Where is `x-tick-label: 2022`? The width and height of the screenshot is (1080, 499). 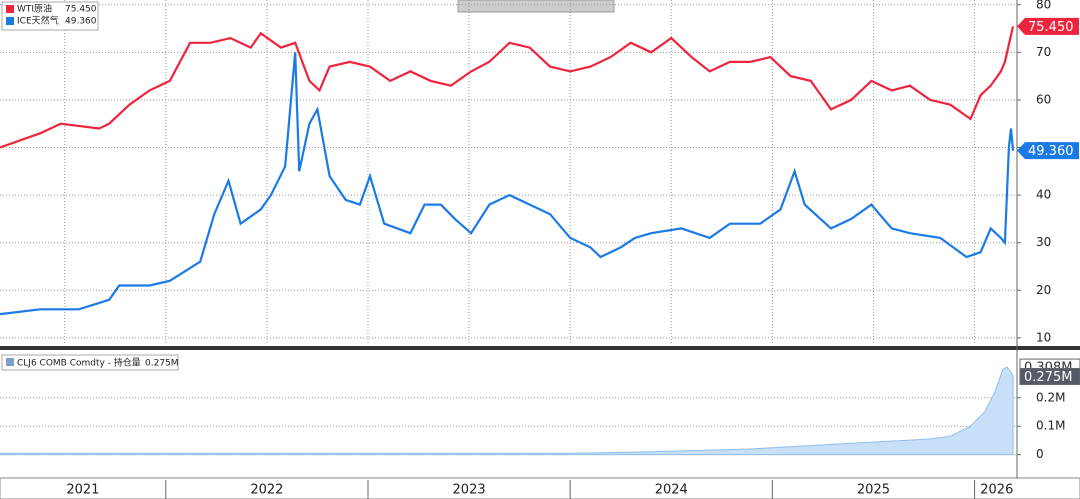 x-tick-label: 2022 is located at coordinates (266, 490).